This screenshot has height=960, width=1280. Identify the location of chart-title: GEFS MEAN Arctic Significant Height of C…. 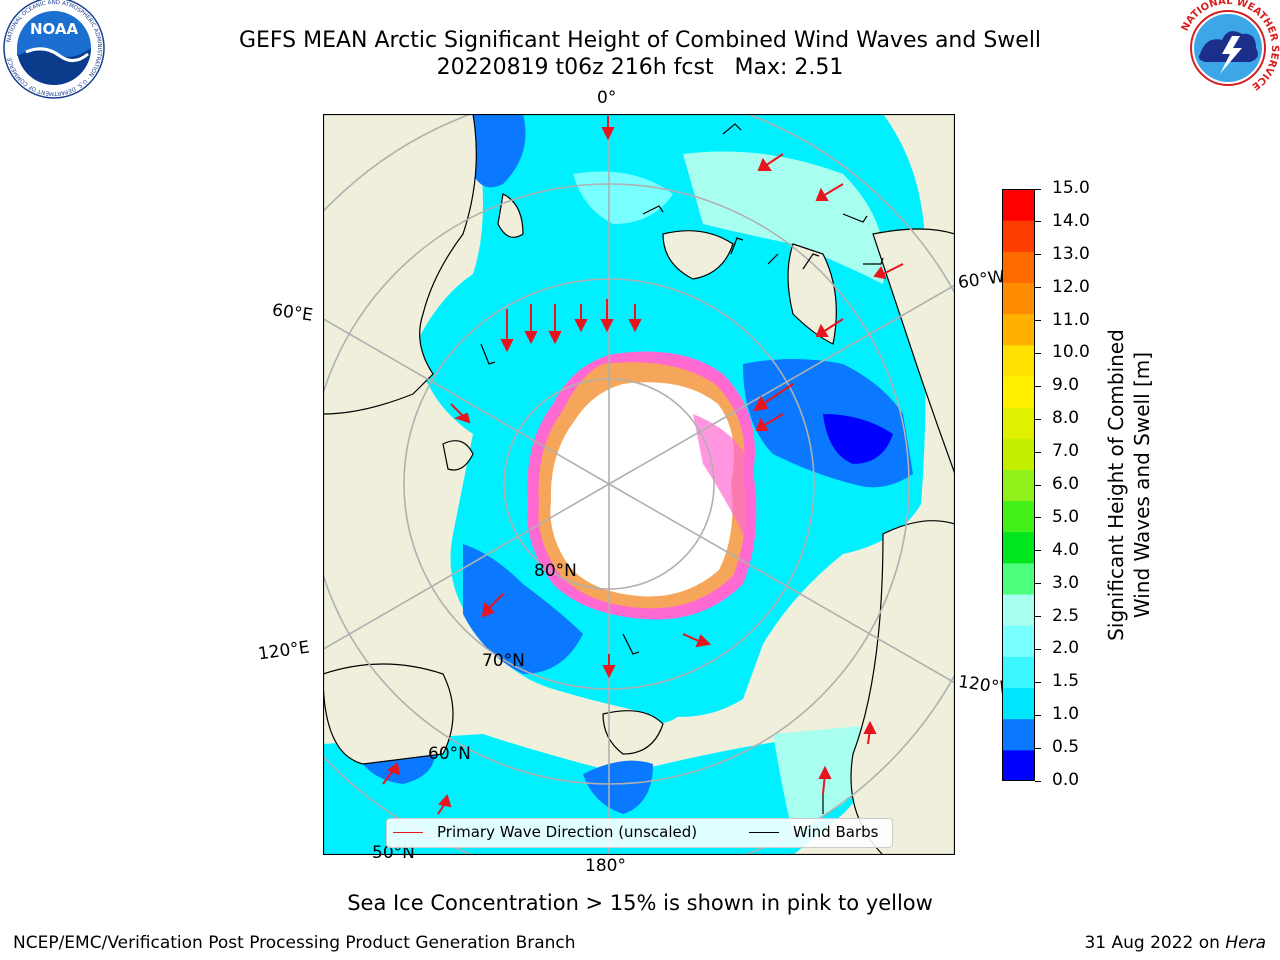
(640, 40).